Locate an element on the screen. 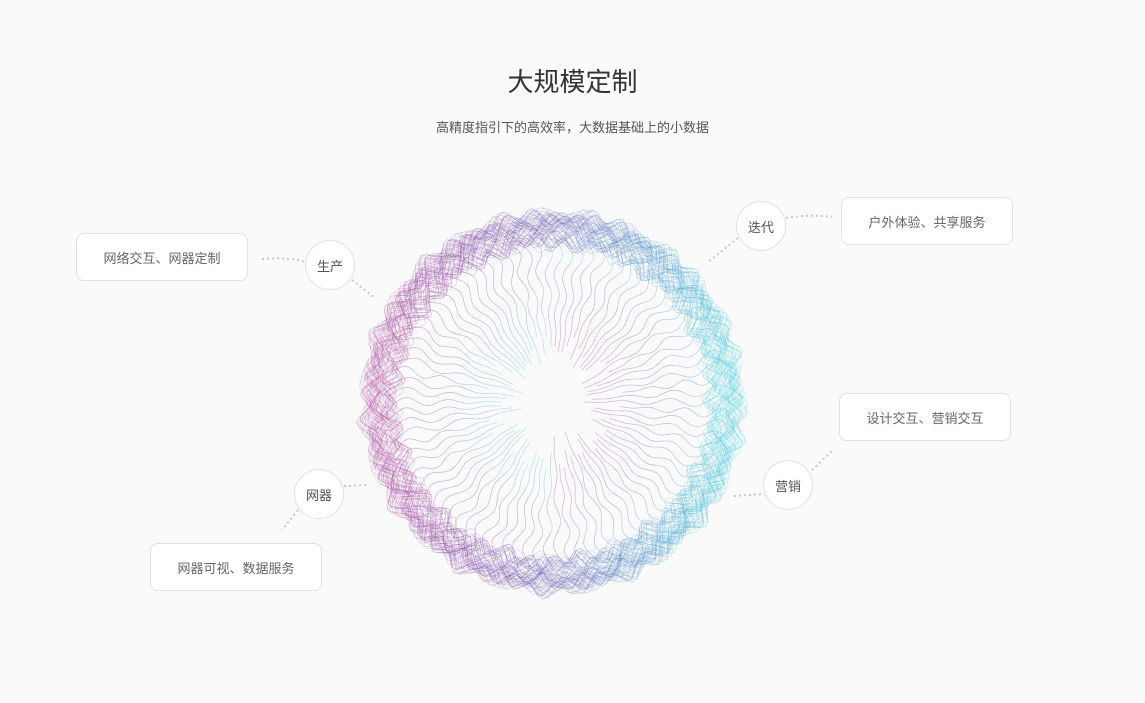 This screenshot has height=703, width=1145. detail-box-production: 网络交互、网器定制 is located at coordinates (162, 257).